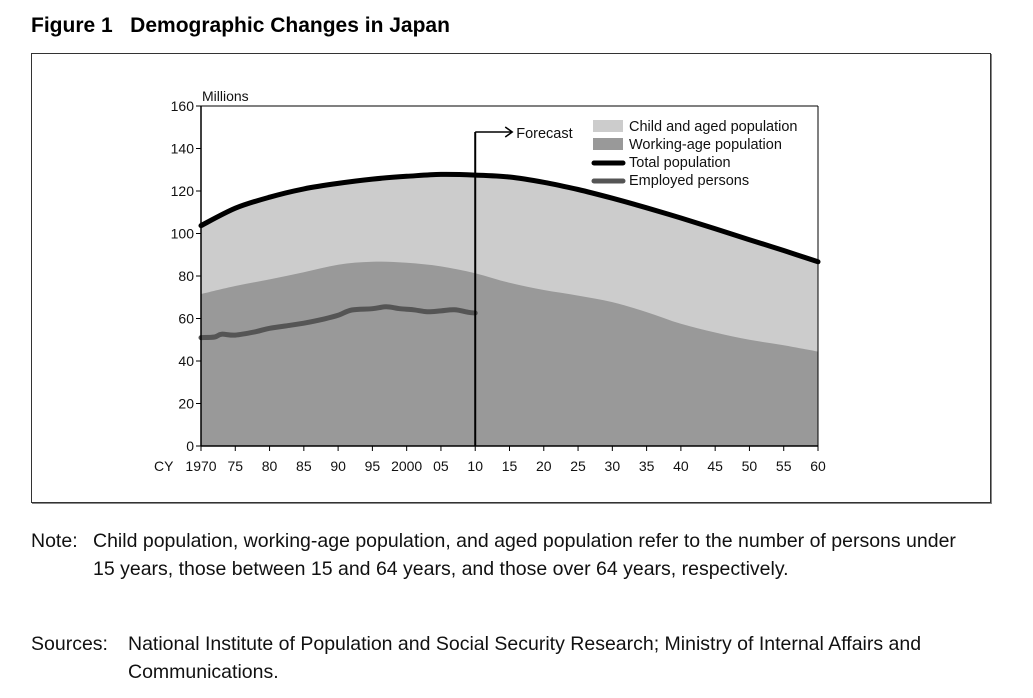 This screenshot has height=698, width=1033. Describe the element at coordinates (680, 163) in the screenshot. I see `legend-label: Total population` at that location.